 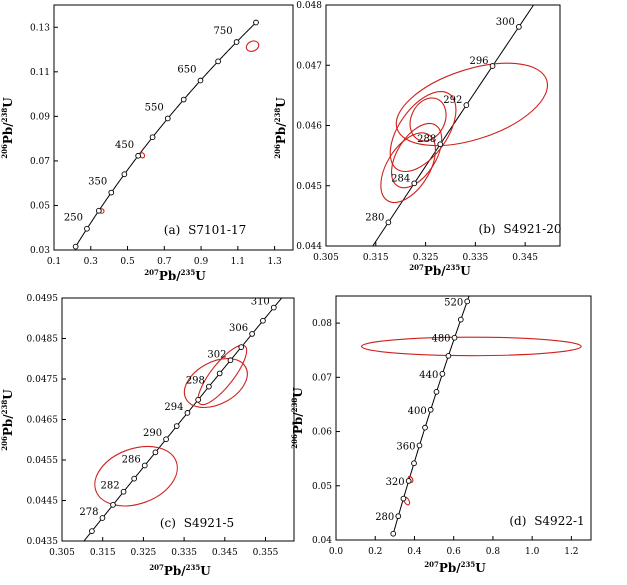 What do you see at coordinates (309, 6) in the screenshot?
I see `y-tick-label: 0.048` at bounding box center [309, 6].